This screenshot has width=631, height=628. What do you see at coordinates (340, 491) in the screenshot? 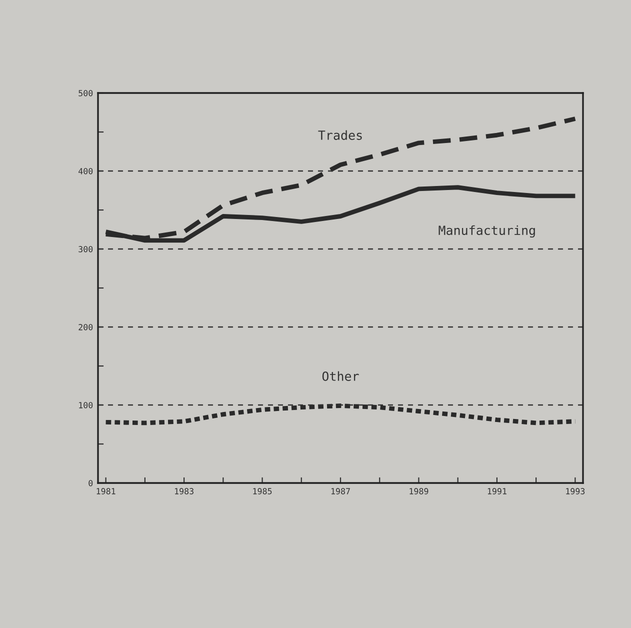
I see `x-tick-label: 1987` at bounding box center [340, 491].